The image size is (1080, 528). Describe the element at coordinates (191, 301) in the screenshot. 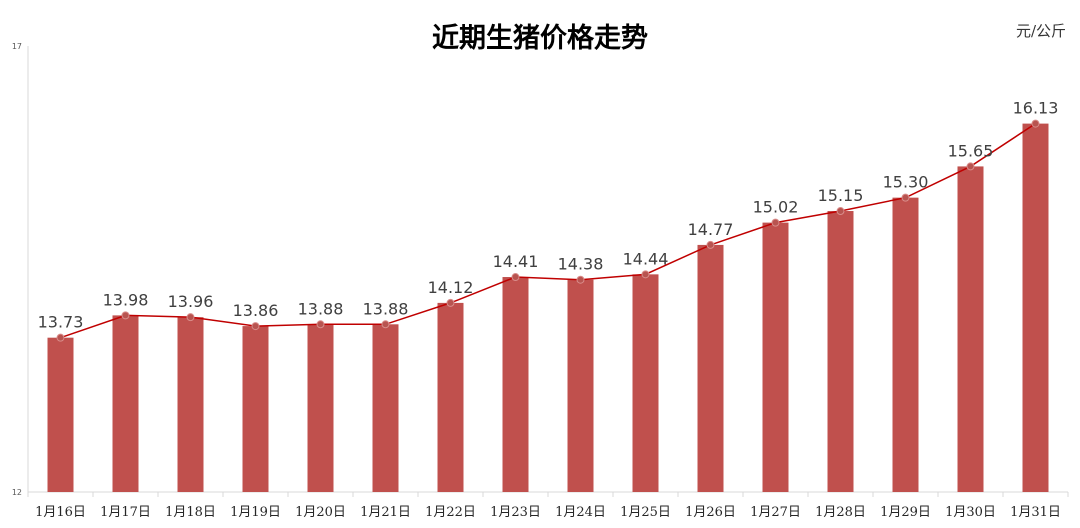

I see `data-label: 13.96` at that location.